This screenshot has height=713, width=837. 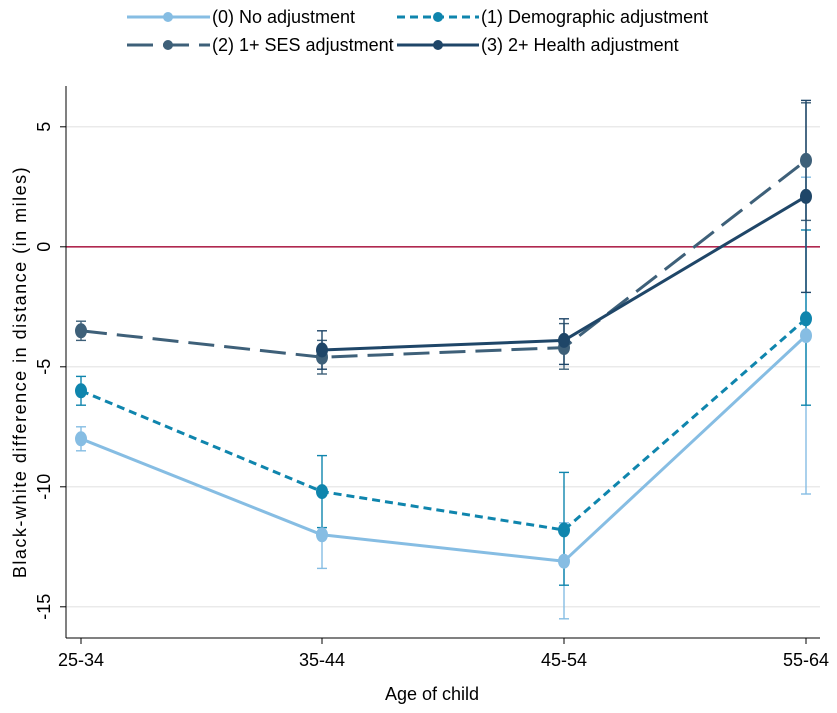 What do you see at coordinates (44, 247) in the screenshot?
I see `y-tick-label: 0` at bounding box center [44, 247].